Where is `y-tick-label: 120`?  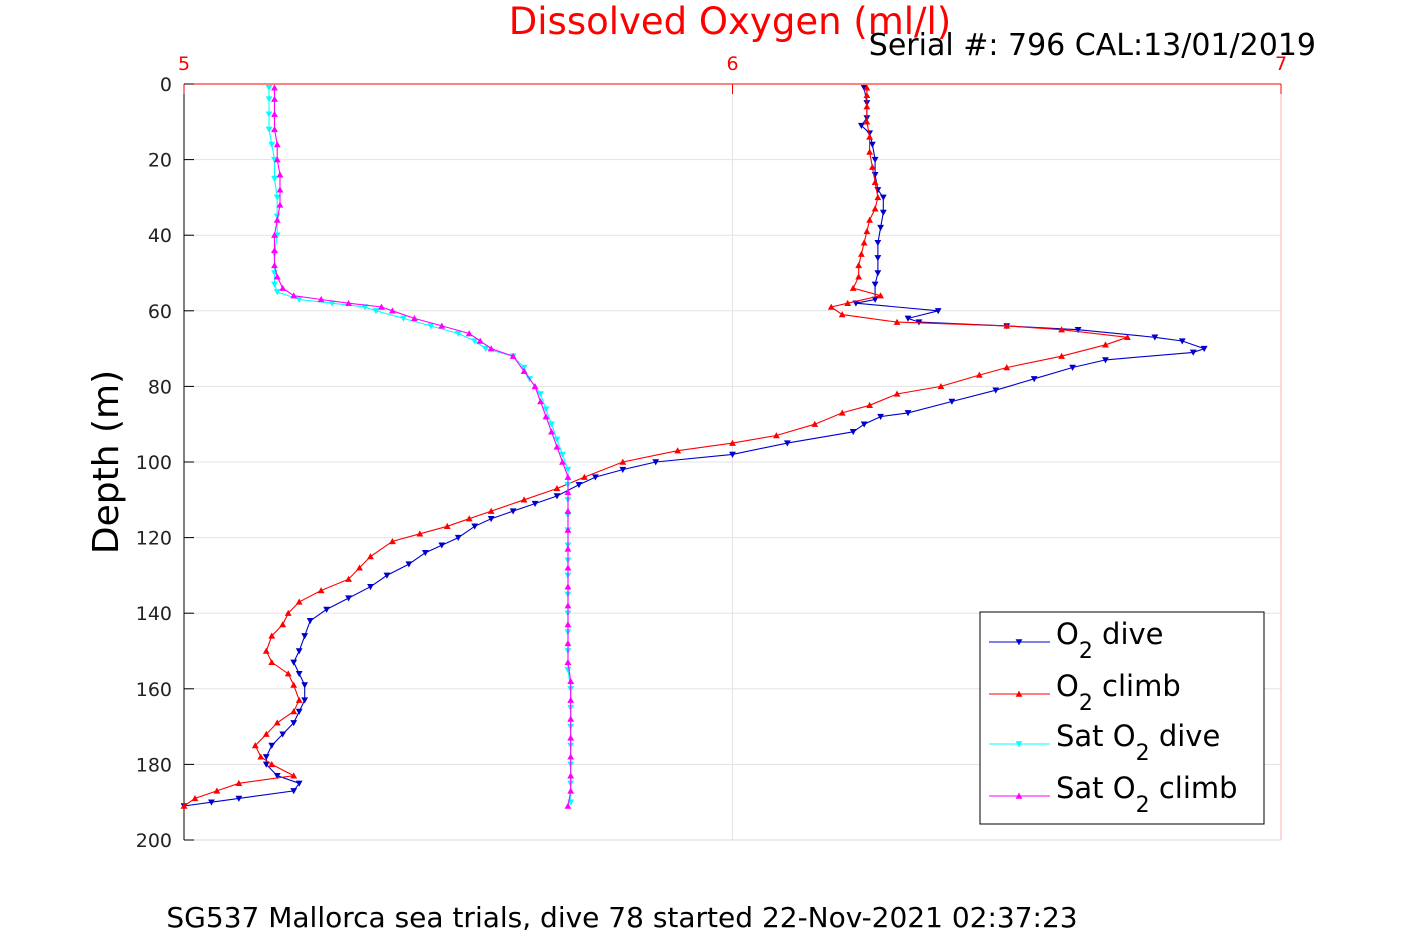 y-tick-label: 120 is located at coordinates (154, 539).